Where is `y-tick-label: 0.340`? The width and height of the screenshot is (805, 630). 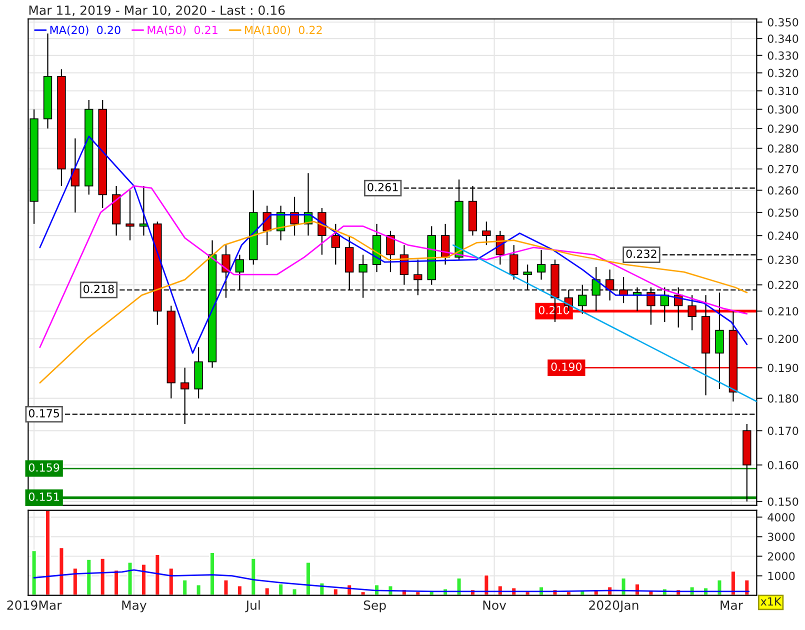
y-tick-label: 0.340 is located at coordinates (783, 38).